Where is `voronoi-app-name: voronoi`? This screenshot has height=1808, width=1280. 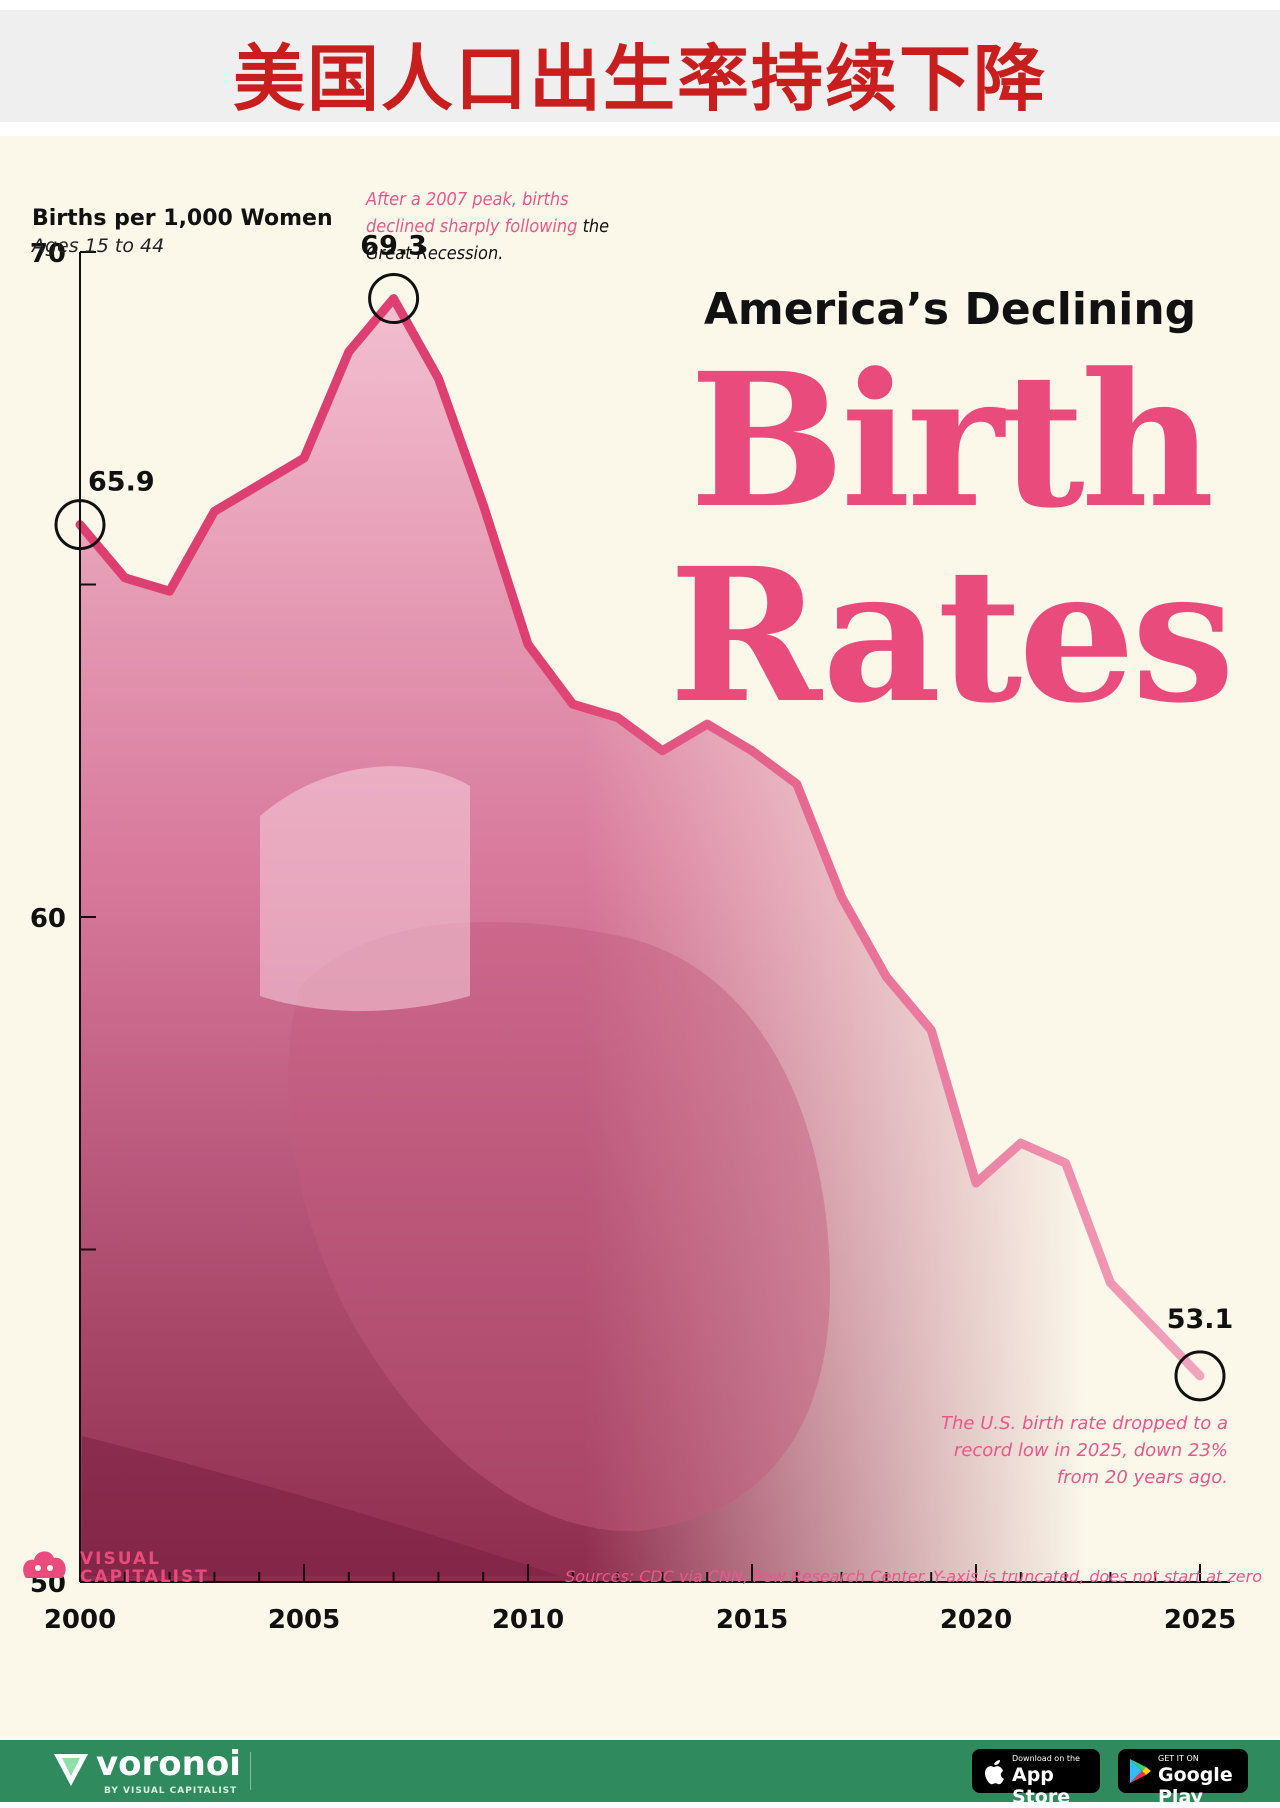 voronoi-app-name: voronoi is located at coordinates (168, 1764).